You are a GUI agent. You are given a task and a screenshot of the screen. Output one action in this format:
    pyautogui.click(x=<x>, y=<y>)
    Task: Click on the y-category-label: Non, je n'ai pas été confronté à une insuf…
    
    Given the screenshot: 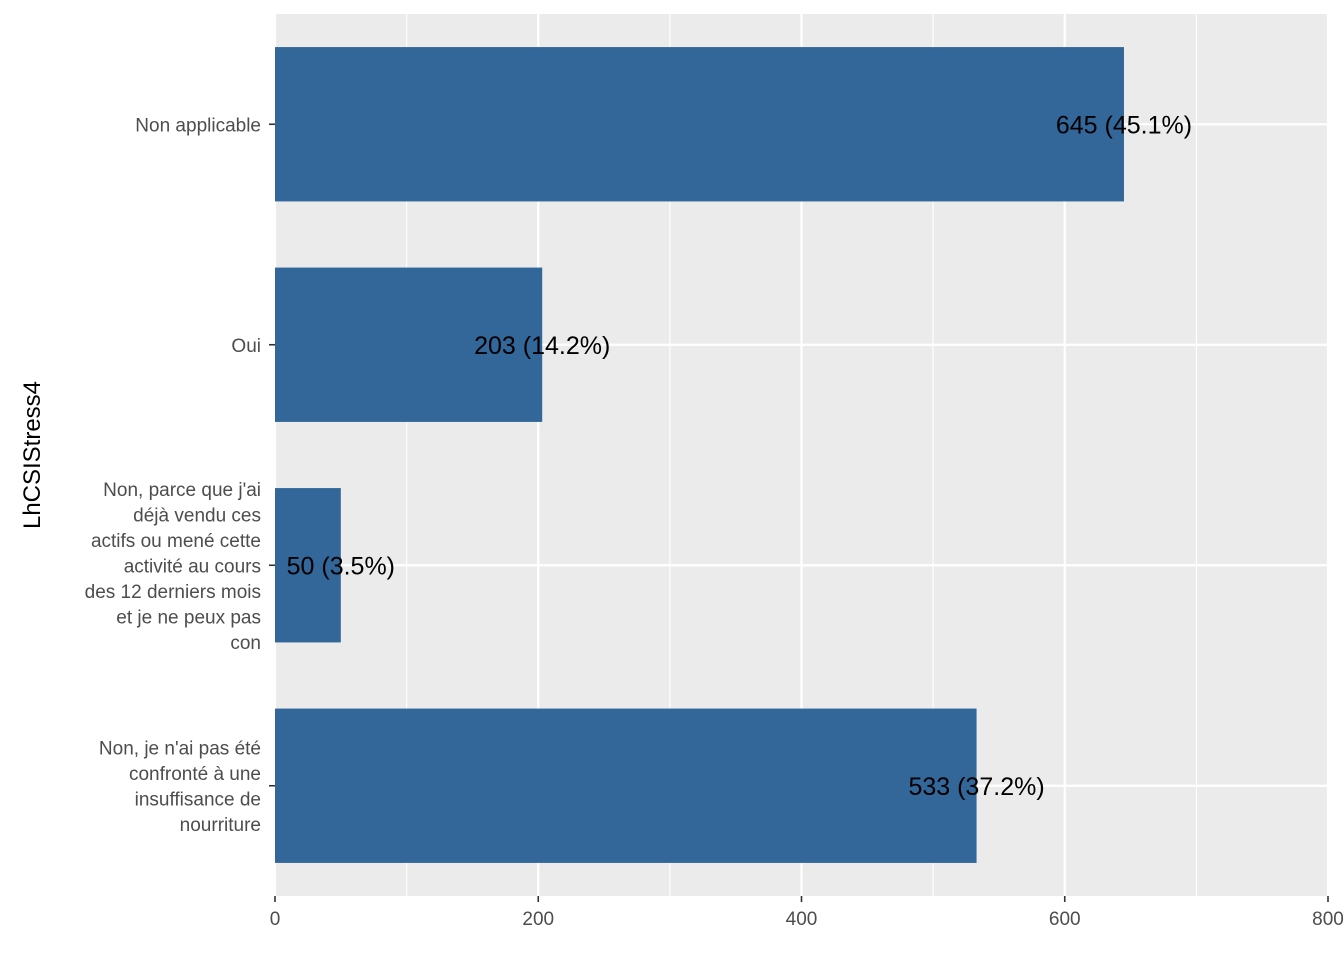 What is the action you would take?
    pyautogui.click(x=180, y=788)
    